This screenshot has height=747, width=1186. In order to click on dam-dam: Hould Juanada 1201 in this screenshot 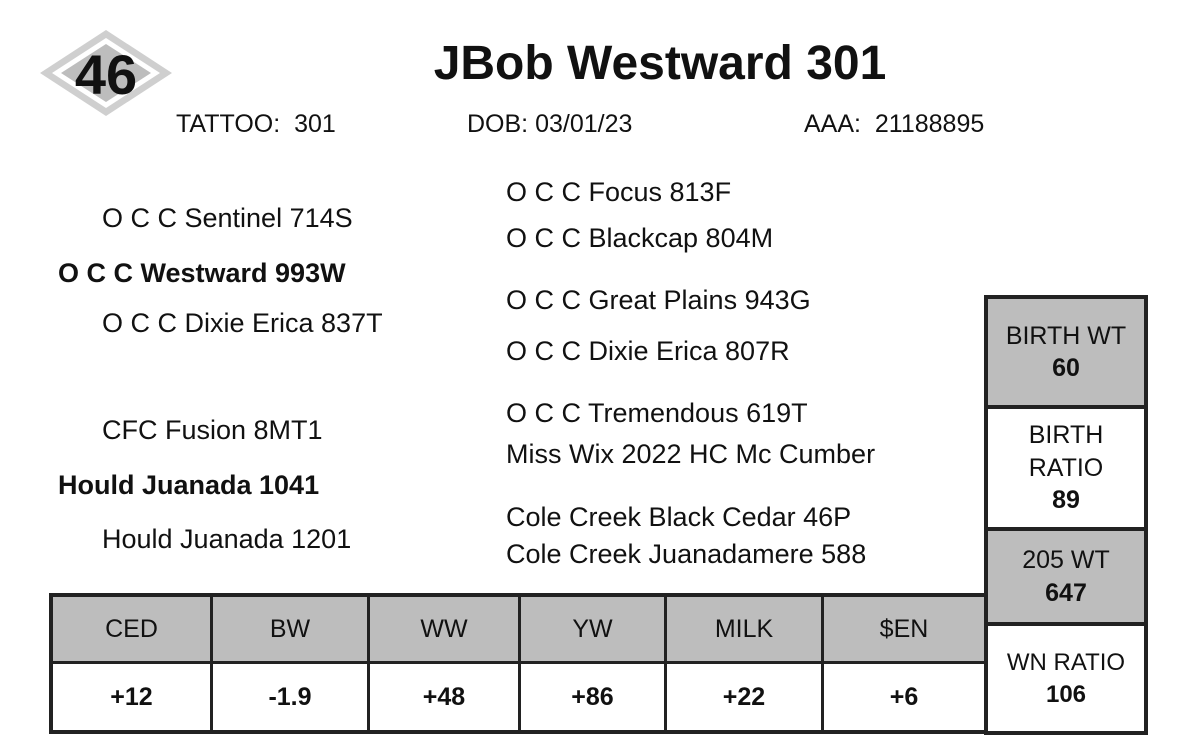, I will do `click(227, 539)`.